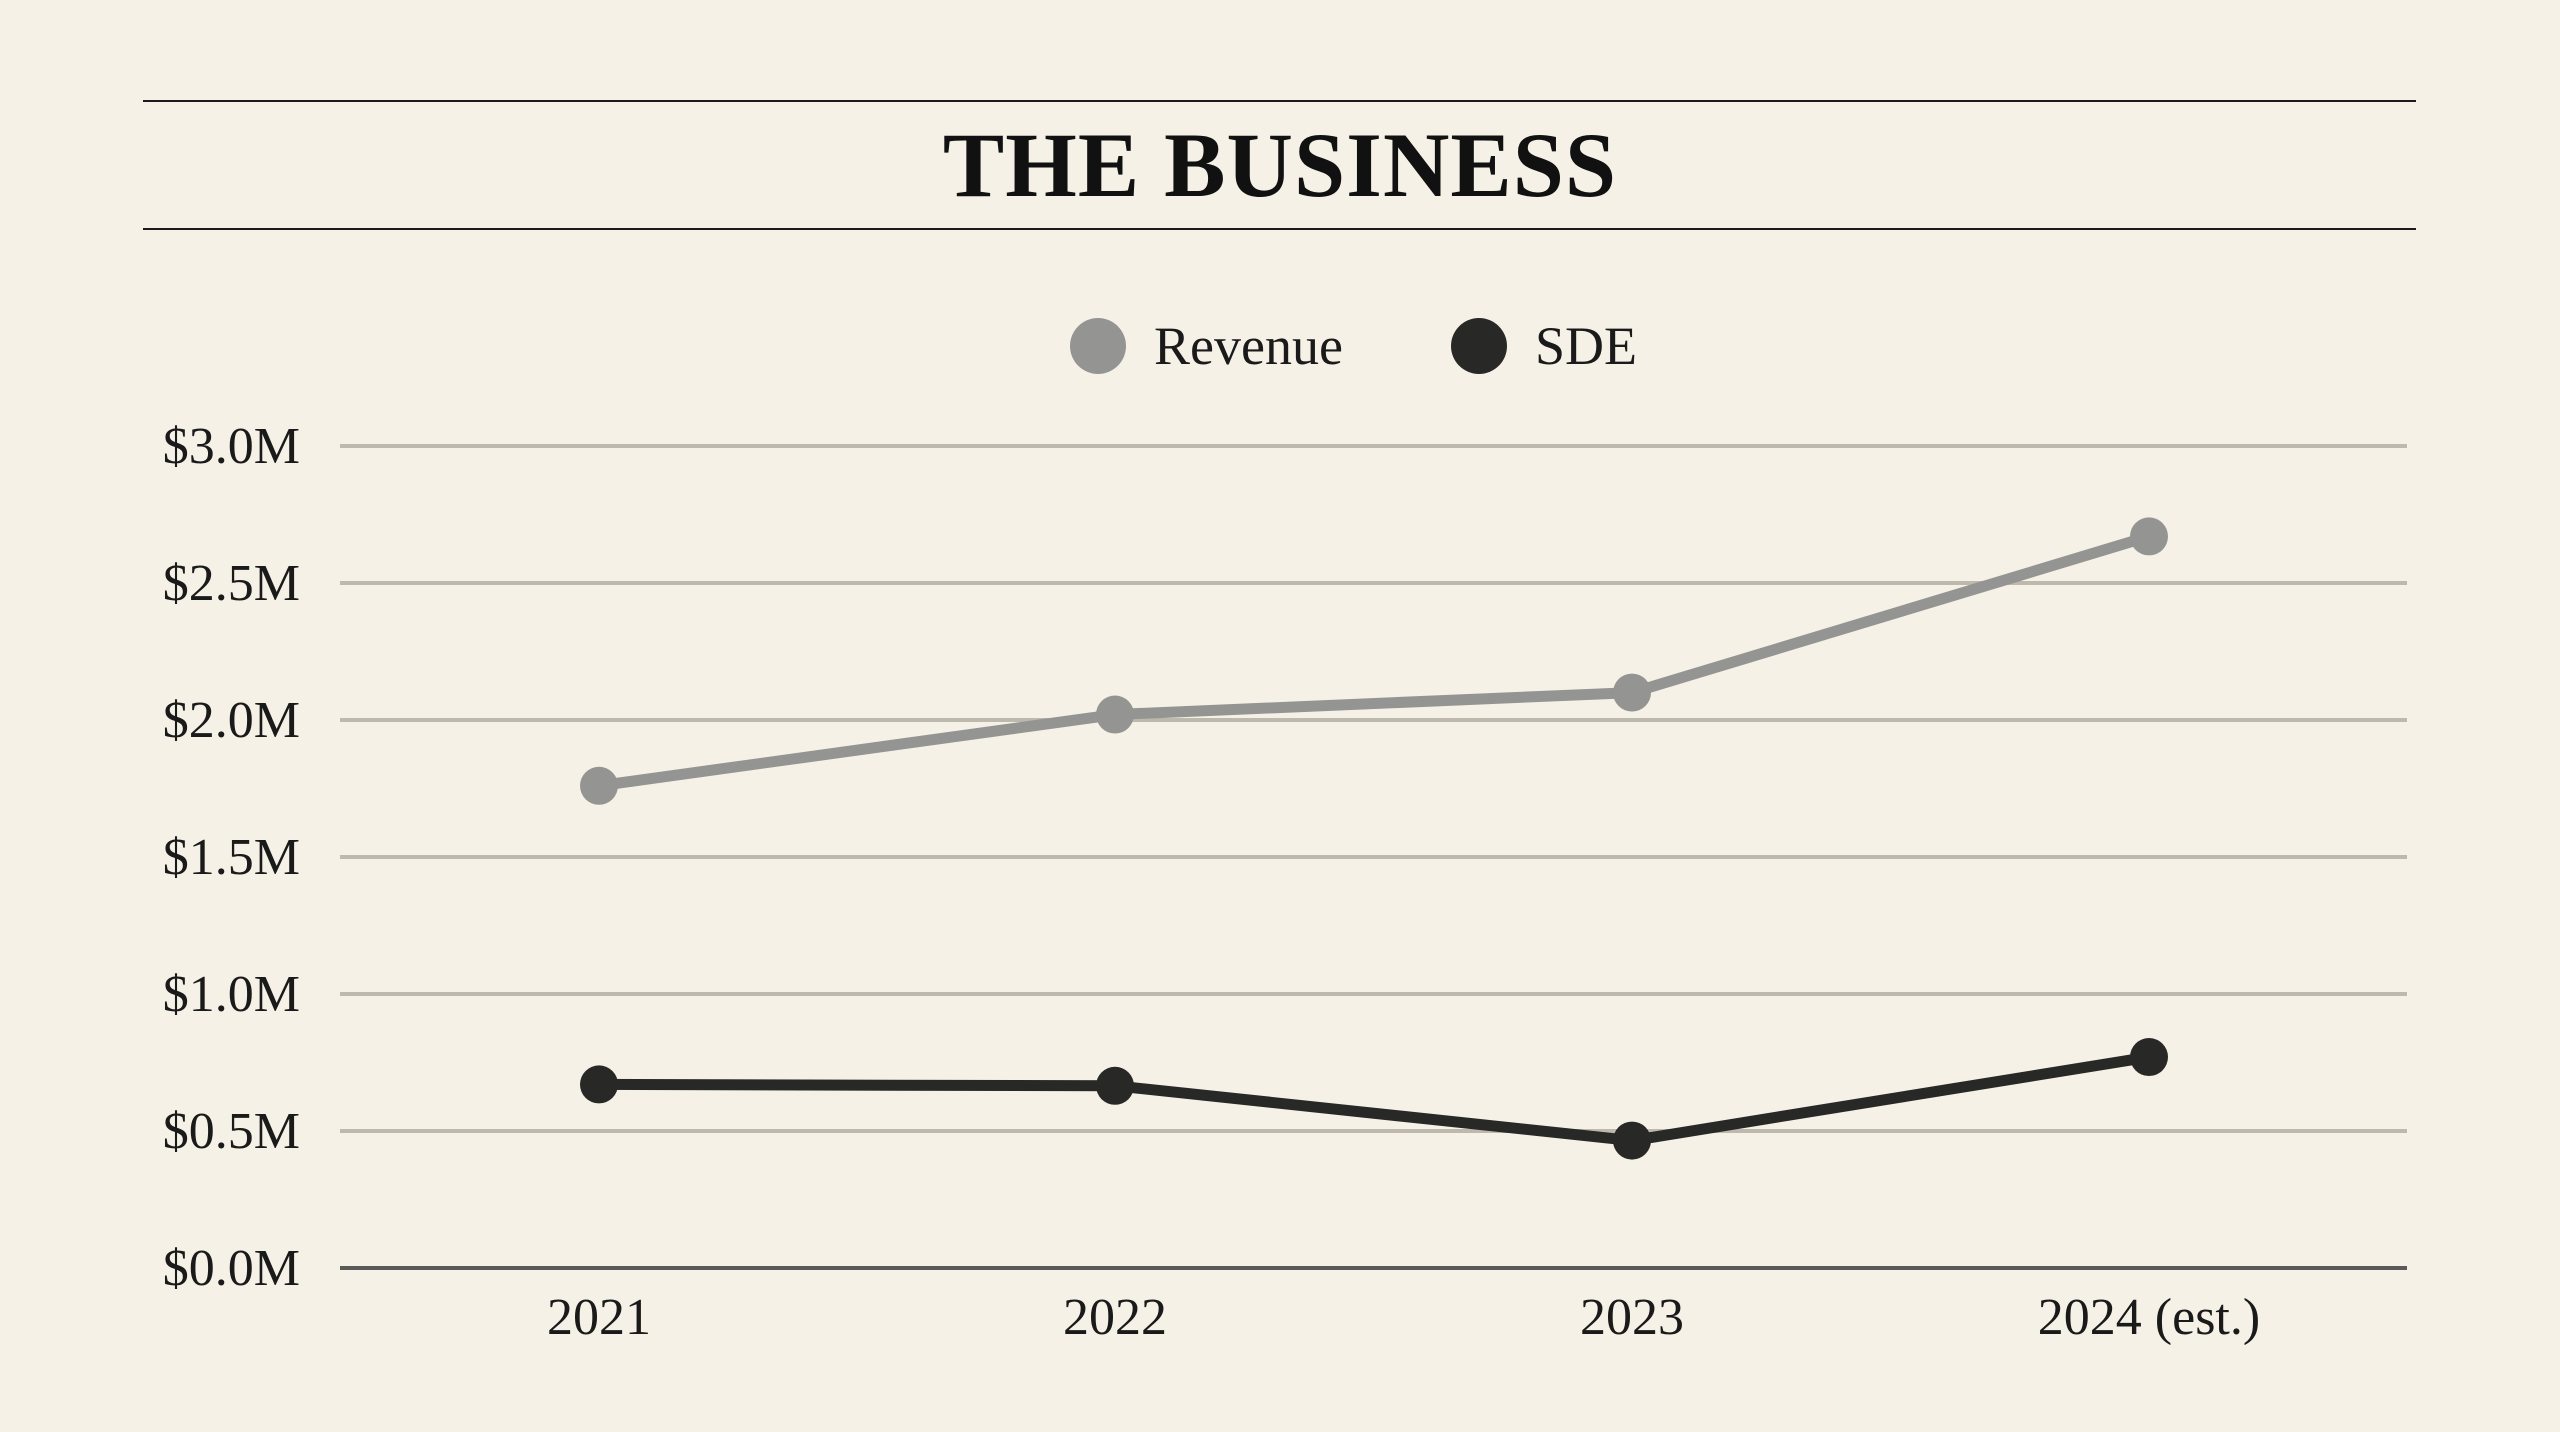 The image size is (2560, 1432). Describe the element at coordinates (599, 1317) in the screenshot. I see `x-tick-label: 2021` at that location.